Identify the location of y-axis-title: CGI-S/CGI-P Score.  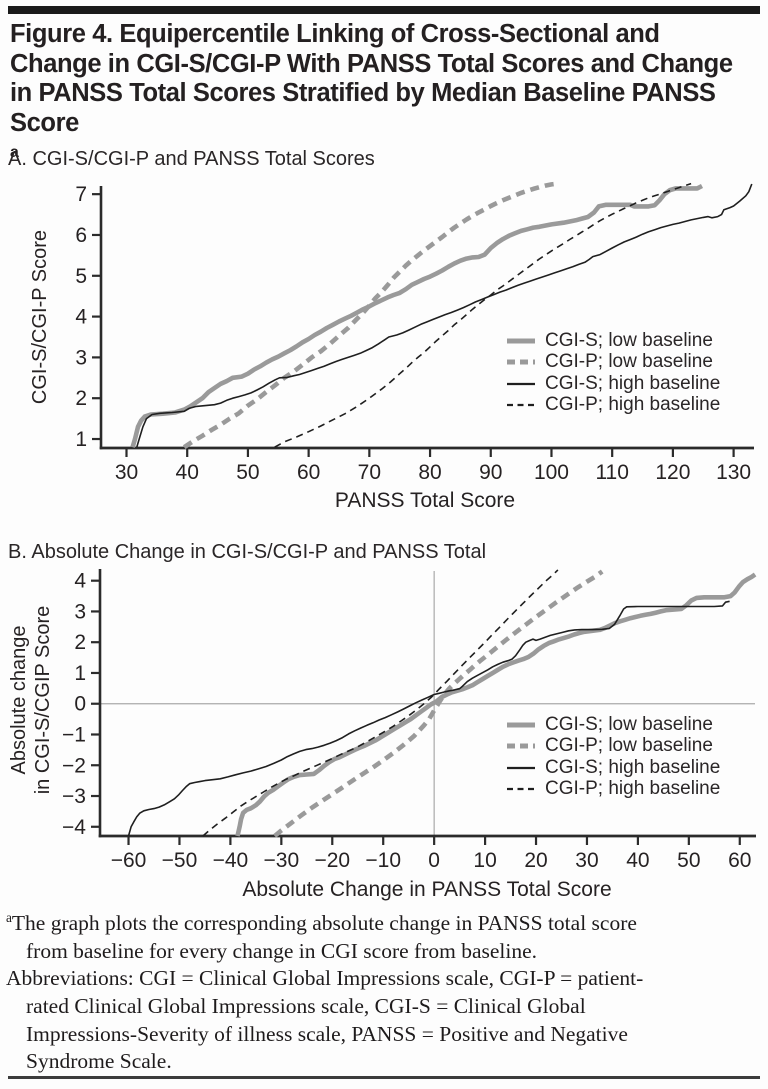
(40, 317).